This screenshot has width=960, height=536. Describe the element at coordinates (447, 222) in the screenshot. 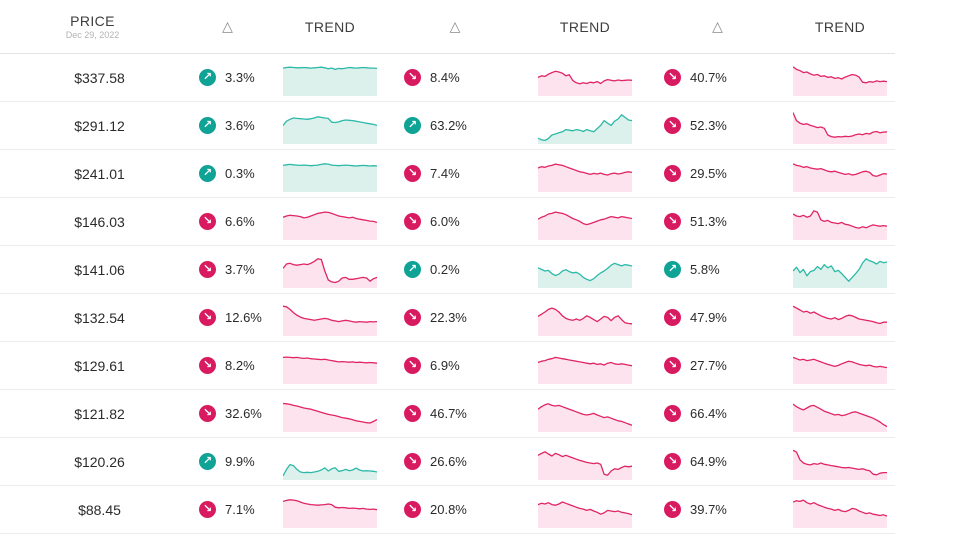

I see `table-row: $146.03 ↘ 6.6% ↘ 6.0% ↘ 51.3%` at that location.